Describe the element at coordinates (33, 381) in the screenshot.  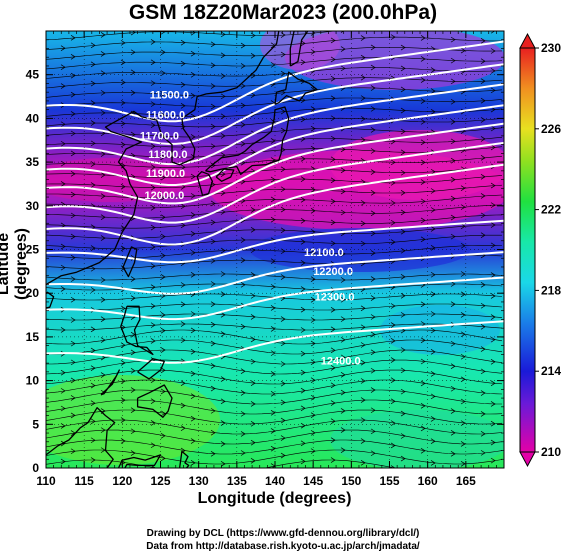
I see `y-tick-label: 10` at that location.